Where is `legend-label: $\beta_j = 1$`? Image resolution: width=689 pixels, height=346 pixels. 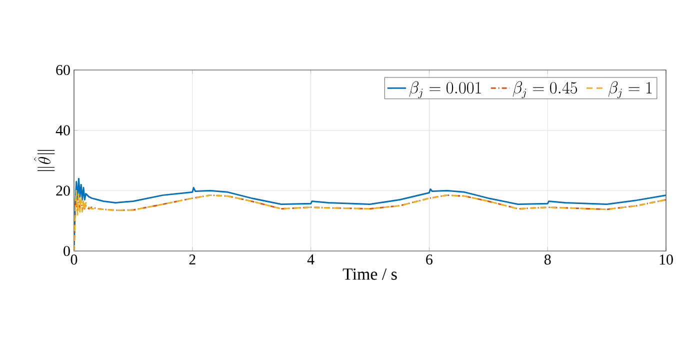 legend-label: $\beta_j = 1$ is located at coordinates (630, 89).